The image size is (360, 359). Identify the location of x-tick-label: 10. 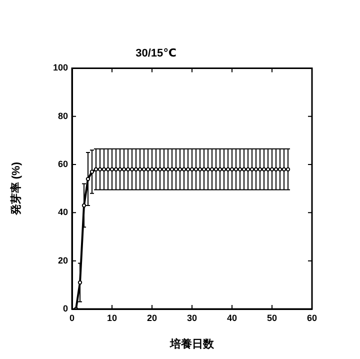
(112, 317).